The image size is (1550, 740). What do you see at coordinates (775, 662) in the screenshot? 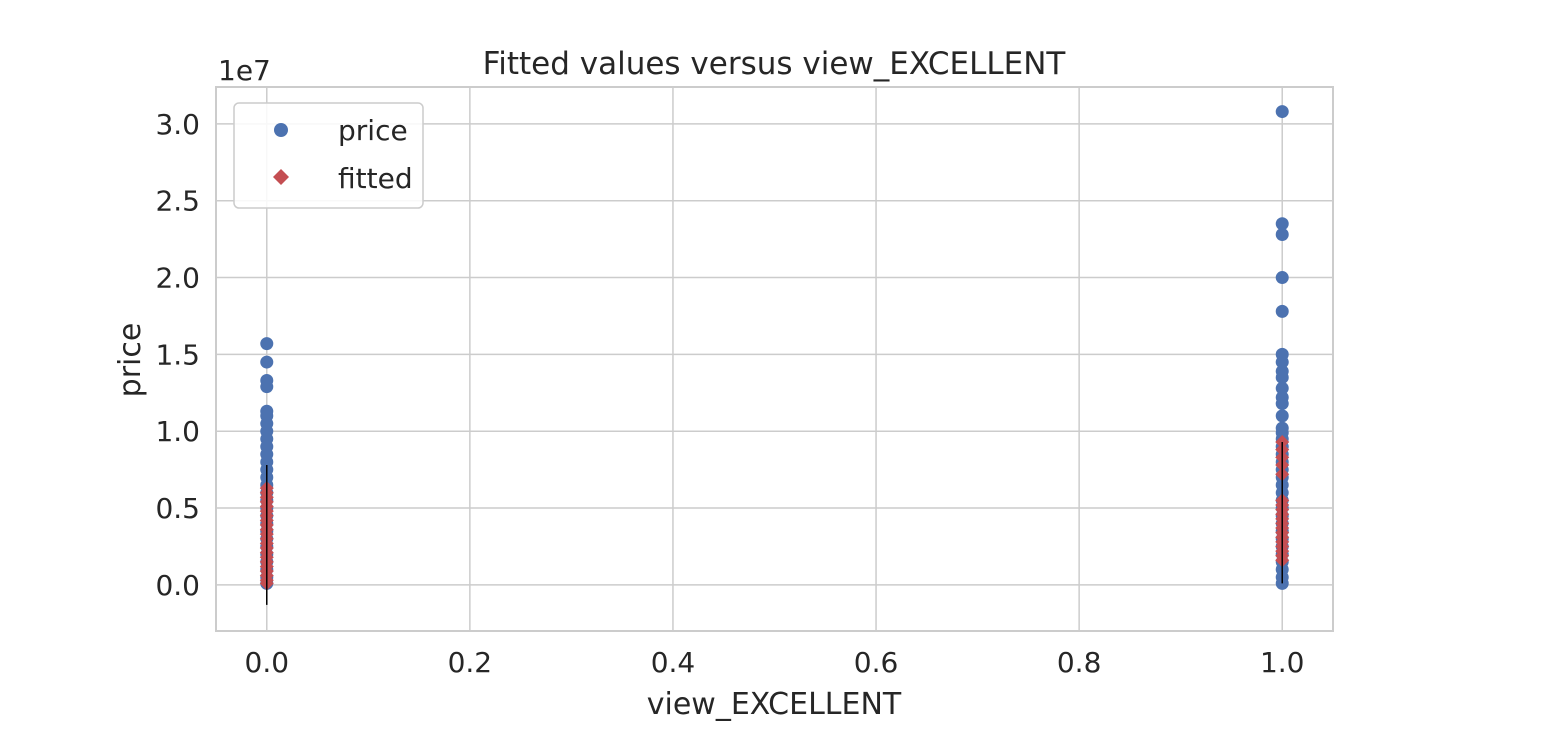
I see `x-tick-labels: 0.0 0.2 0.4 0.6 0.8 1.0` at bounding box center [775, 662].